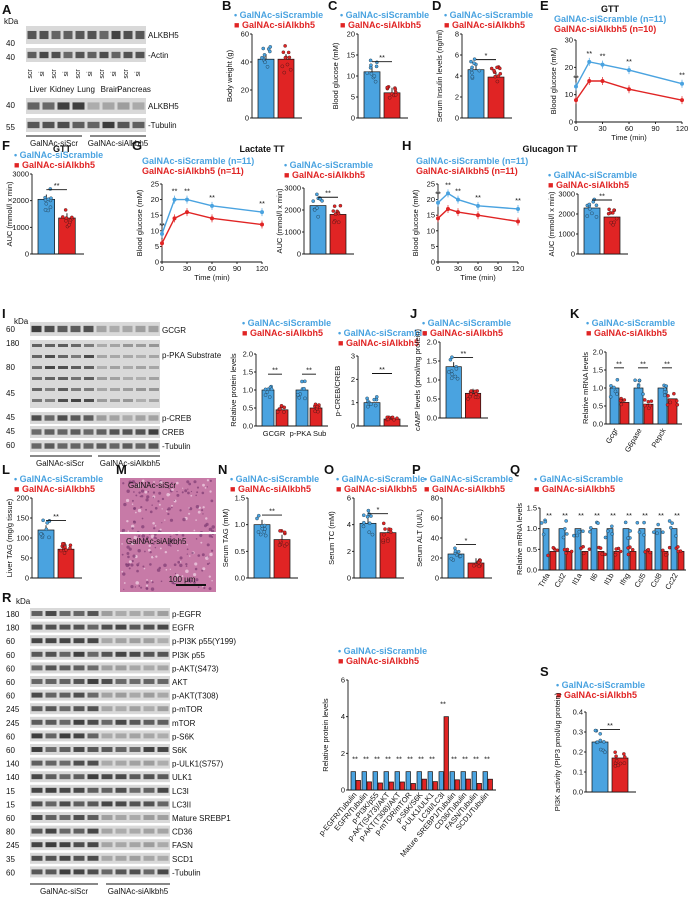  I want to click on mw-label: 60, so click(10, 682).